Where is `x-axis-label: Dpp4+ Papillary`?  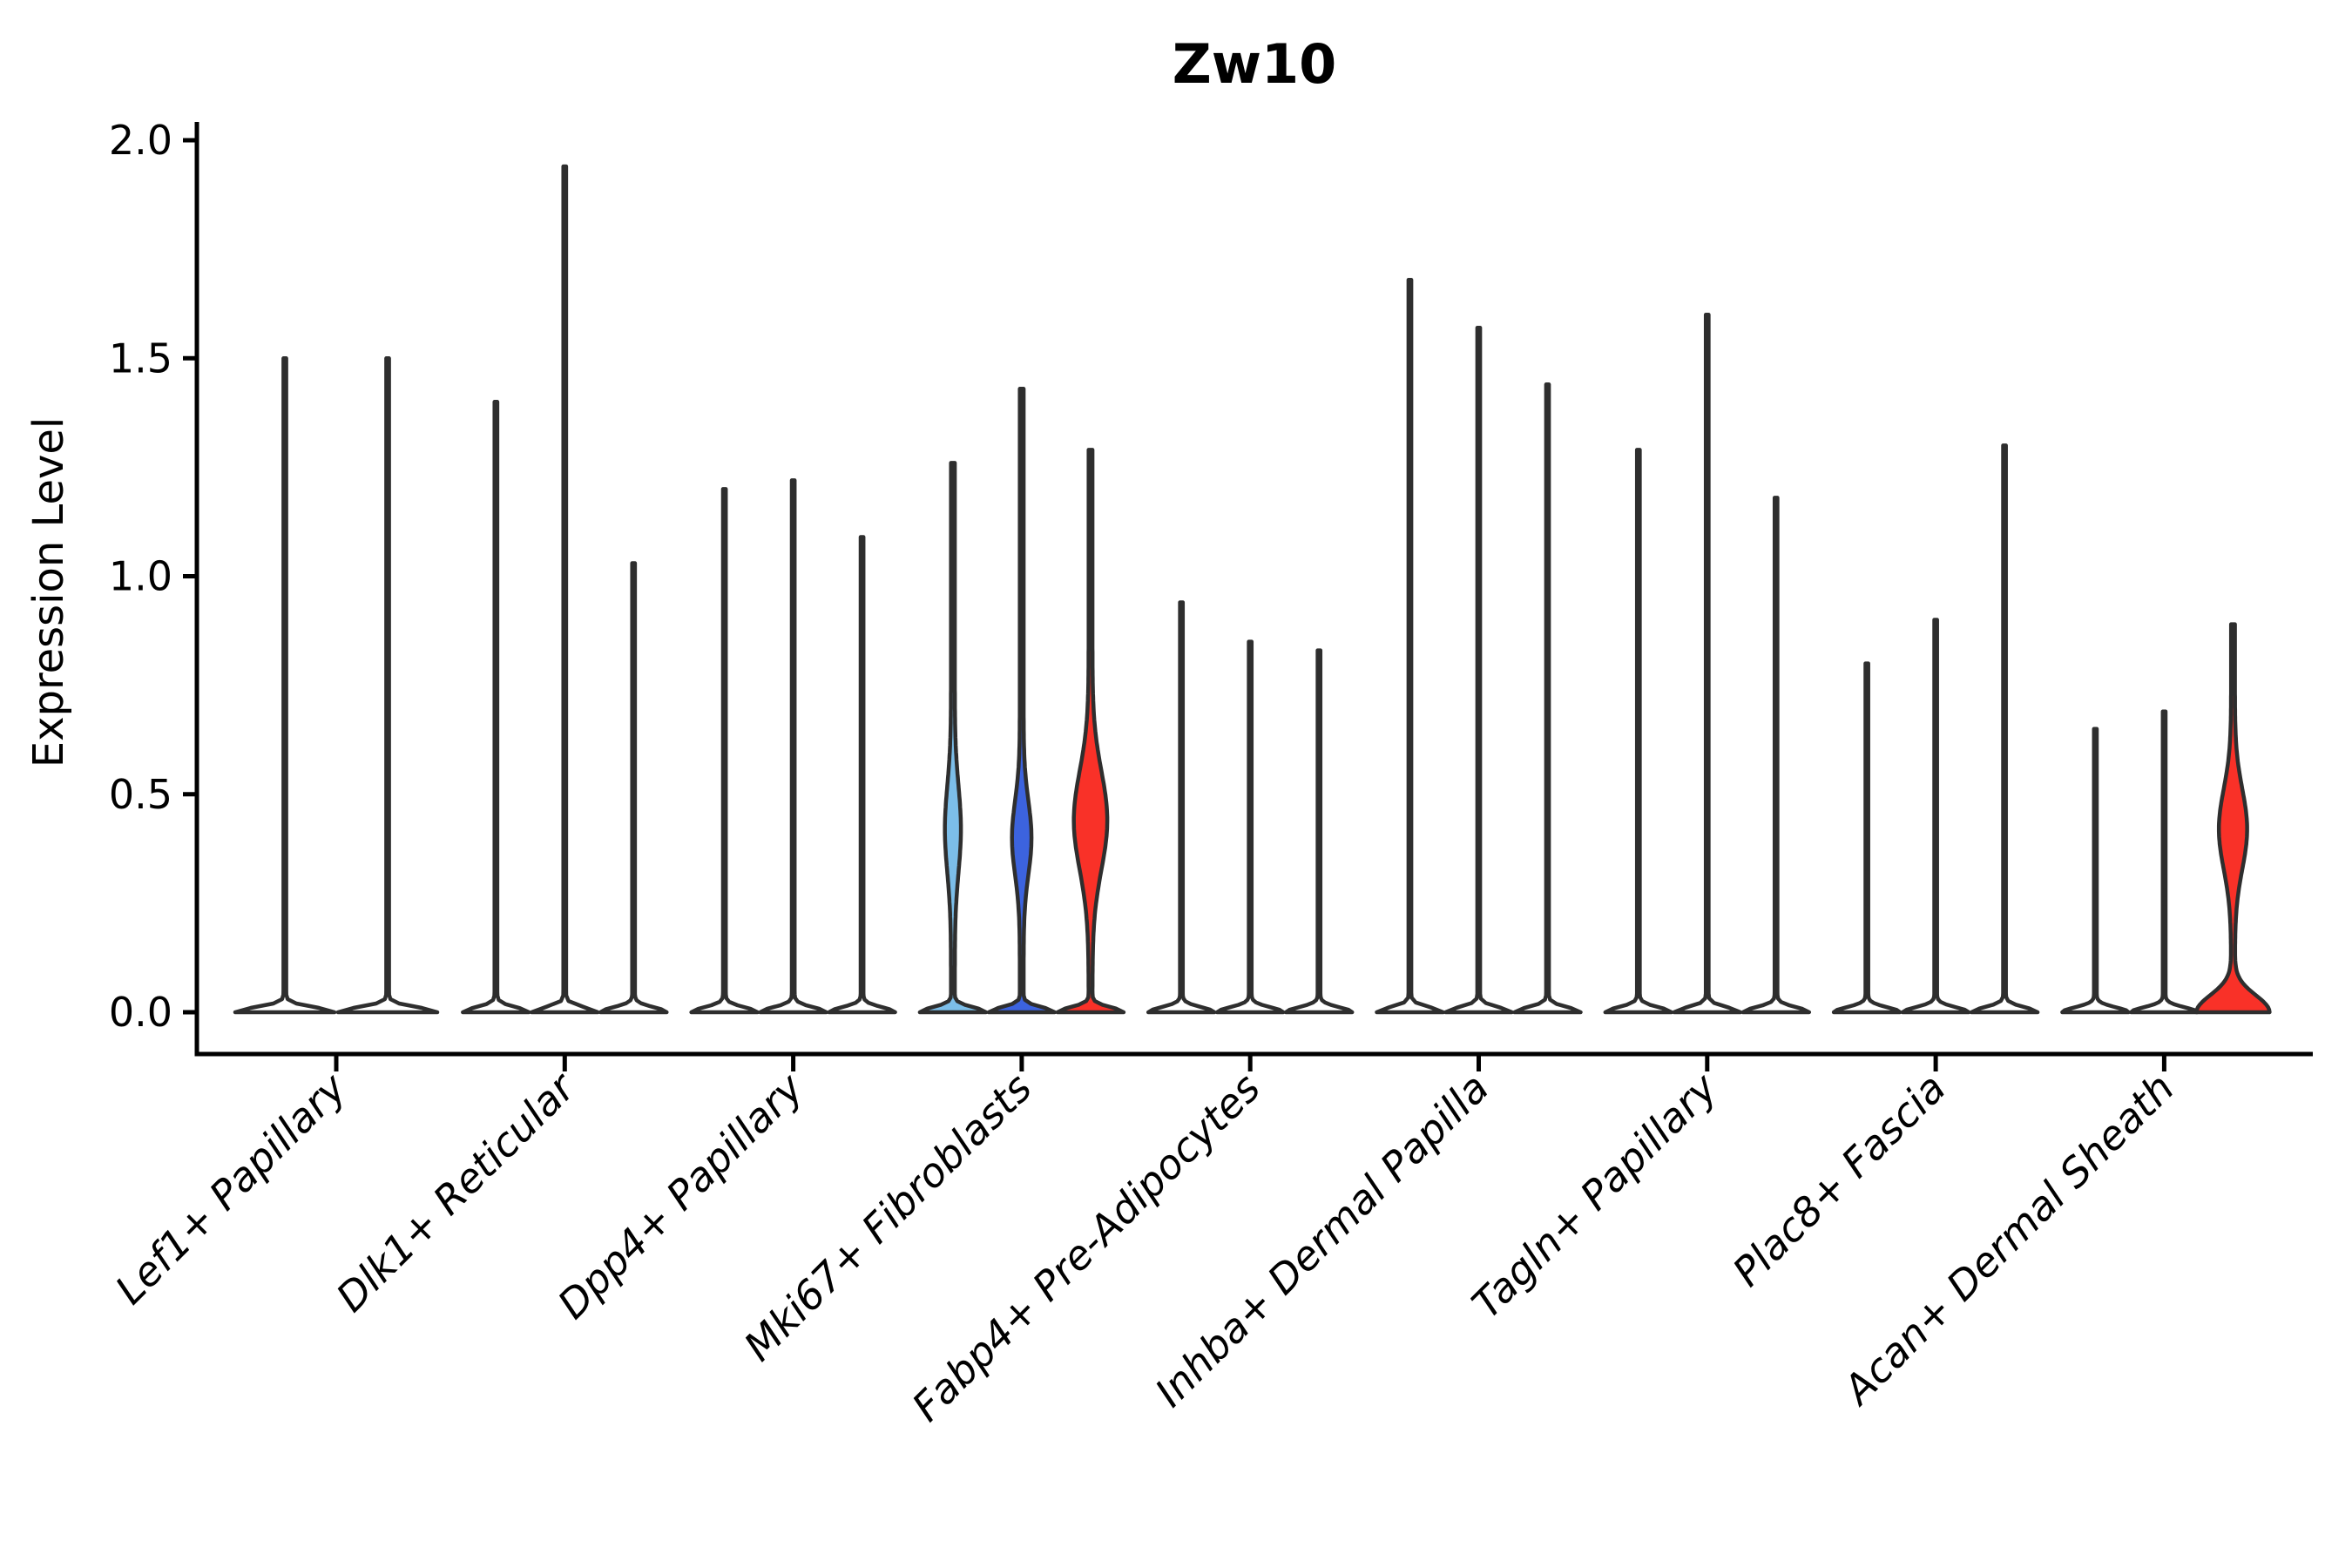
x-axis-label: Dpp4+ Papillary is located at coordinates (681, 1196).